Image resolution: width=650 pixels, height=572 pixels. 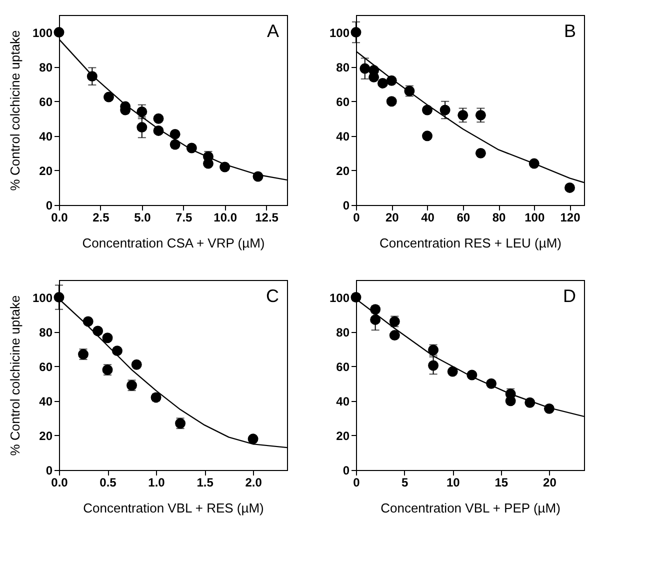 I want to click on x-tick-label: 5, so click(x=404, y=483).